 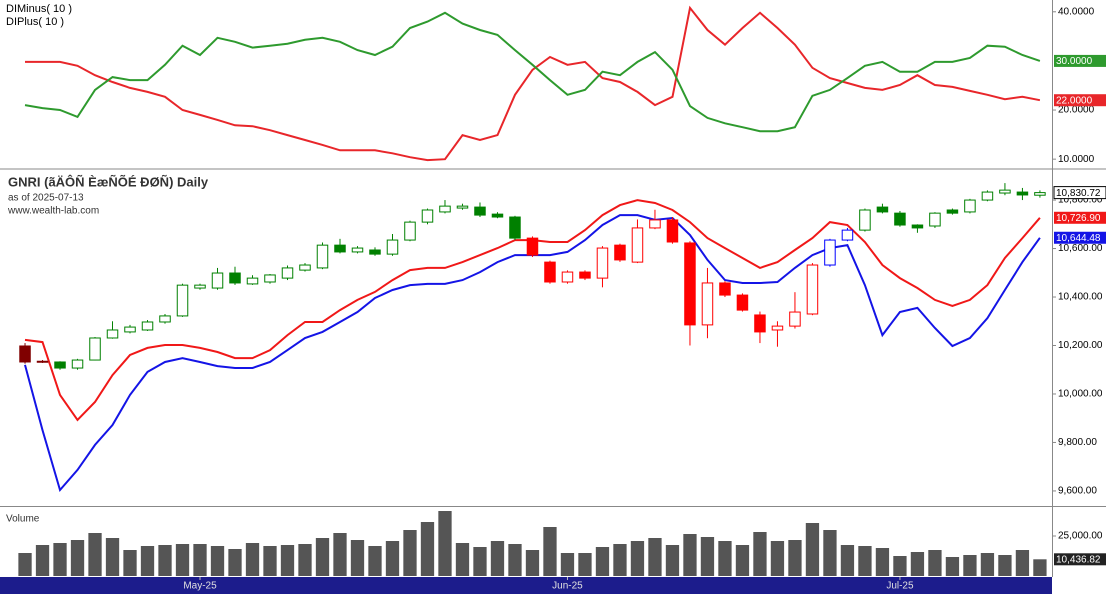 I want to click on value-label: 10,644.48, so click(x=1078, y=238).